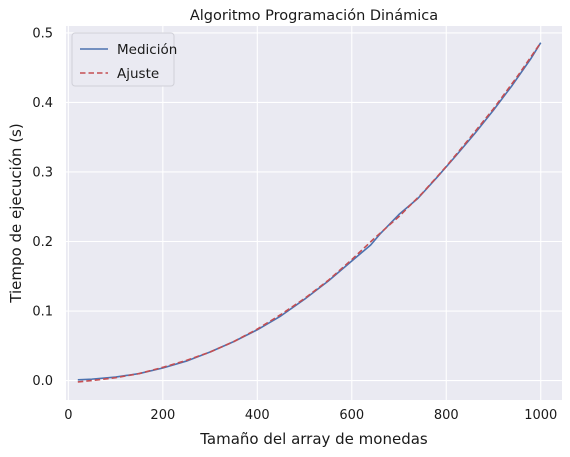  Describe the element at coordinates (16, 213) in the screenshot. I see `y-axis-label: Tiempo de ejecución (s)` at that location.